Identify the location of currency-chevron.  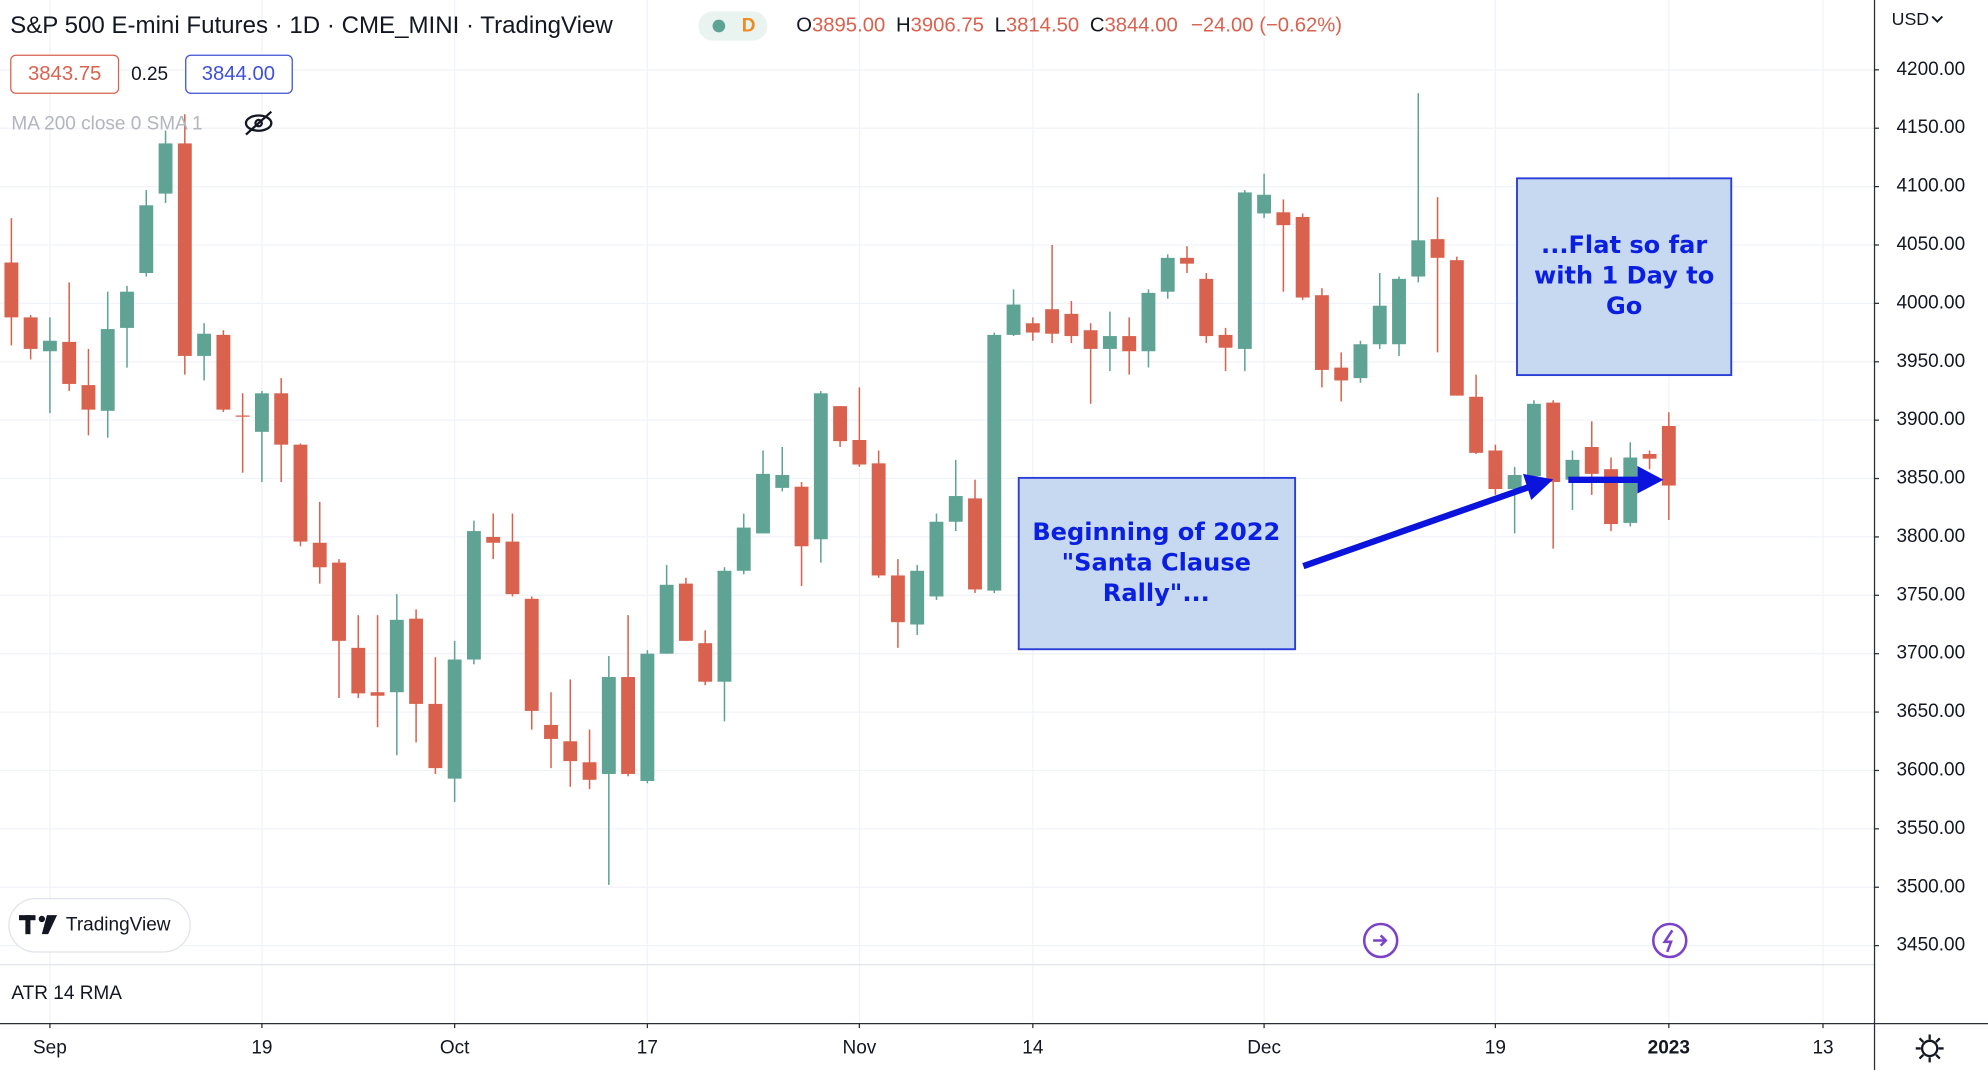
(1937, 19).